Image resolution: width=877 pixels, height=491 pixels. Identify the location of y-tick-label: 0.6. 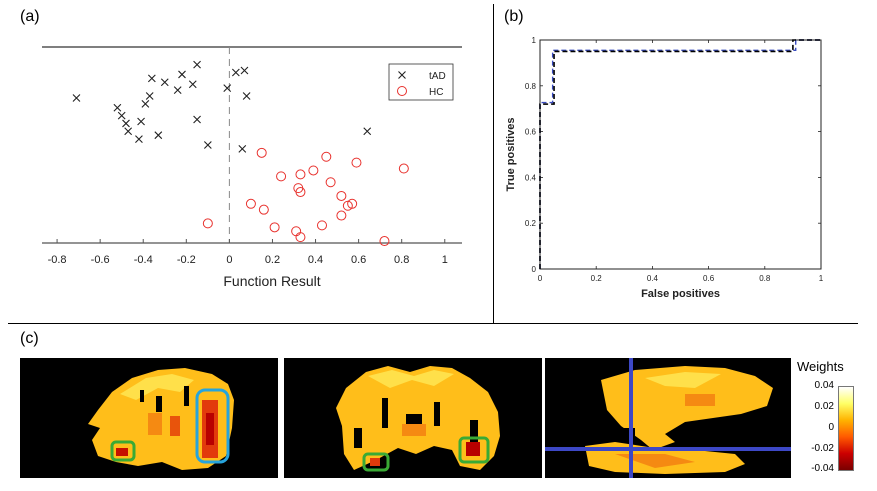
(531, 132).